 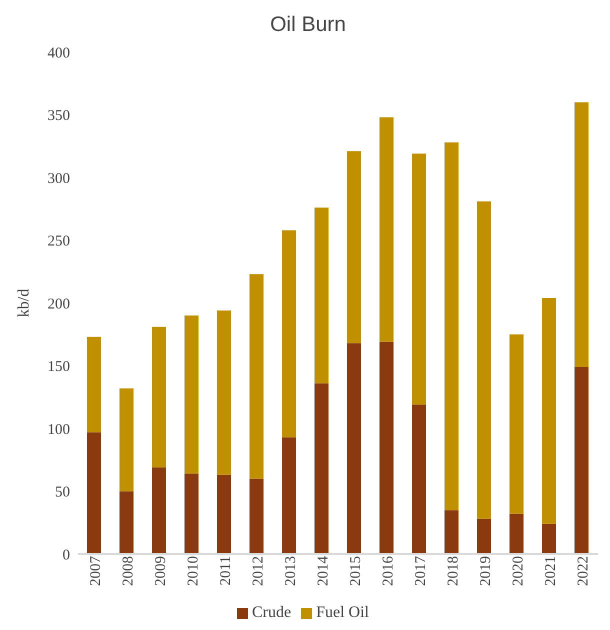 What do you see at coordinates (583, 571) in the screenshot?
I see `x-tick-label: 2022` at bounding box center [583, 571].